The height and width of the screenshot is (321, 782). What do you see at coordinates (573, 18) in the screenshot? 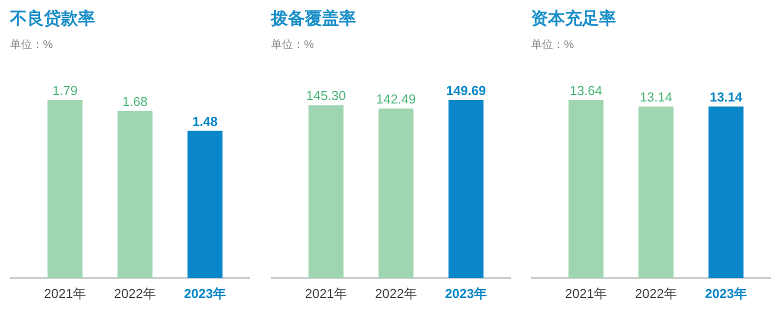
I see `chart-title: 资本充足率` at bounding box center [573, 18].